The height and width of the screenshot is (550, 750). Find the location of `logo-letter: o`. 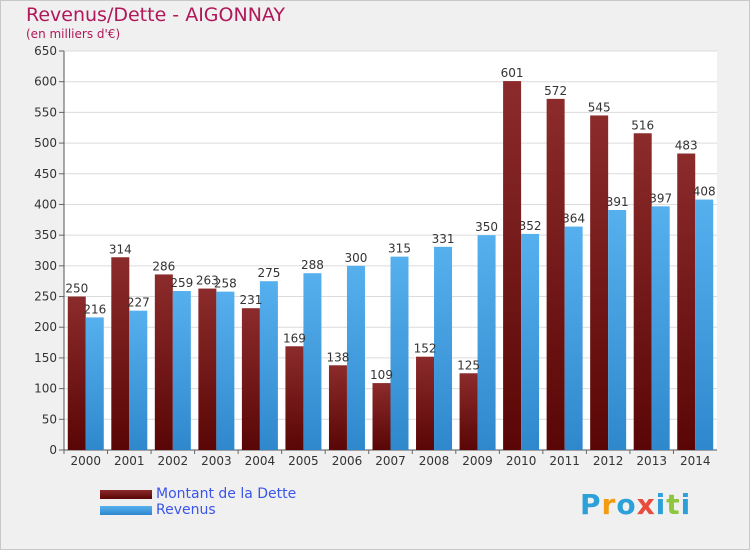

logo-letter: o is located at coordinates (626, 504).